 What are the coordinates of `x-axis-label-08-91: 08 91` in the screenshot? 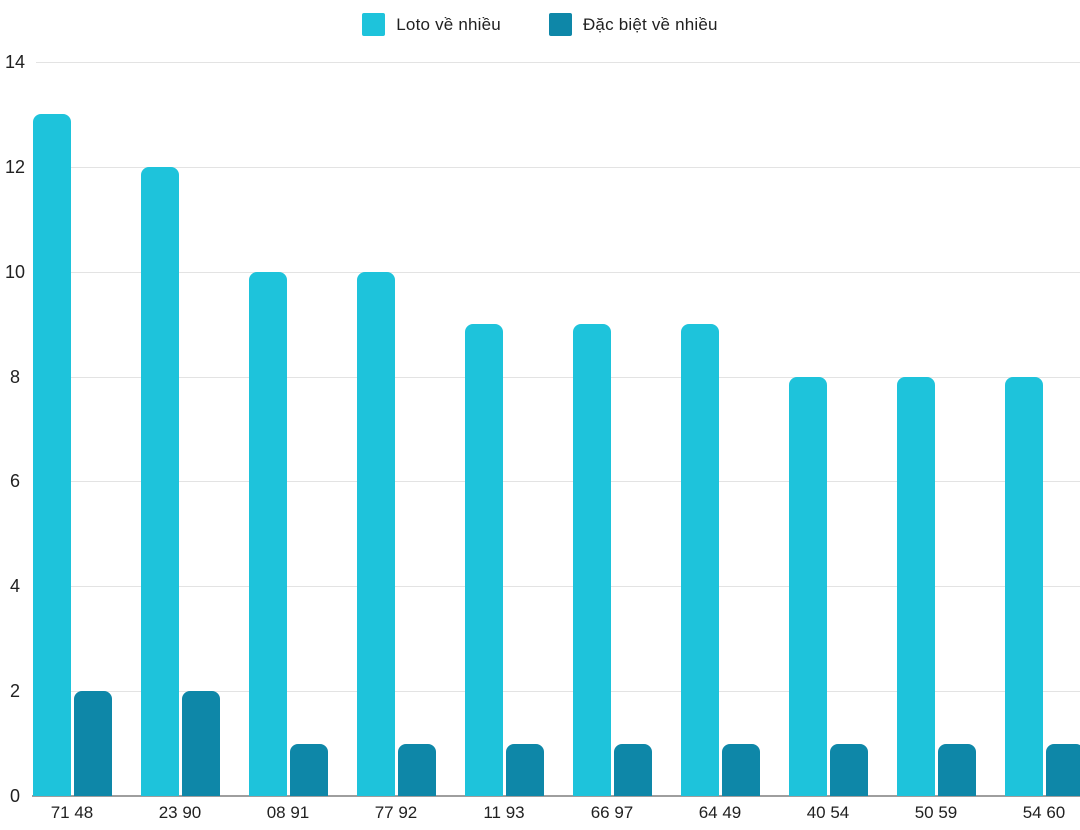 It's located at (288, 812).